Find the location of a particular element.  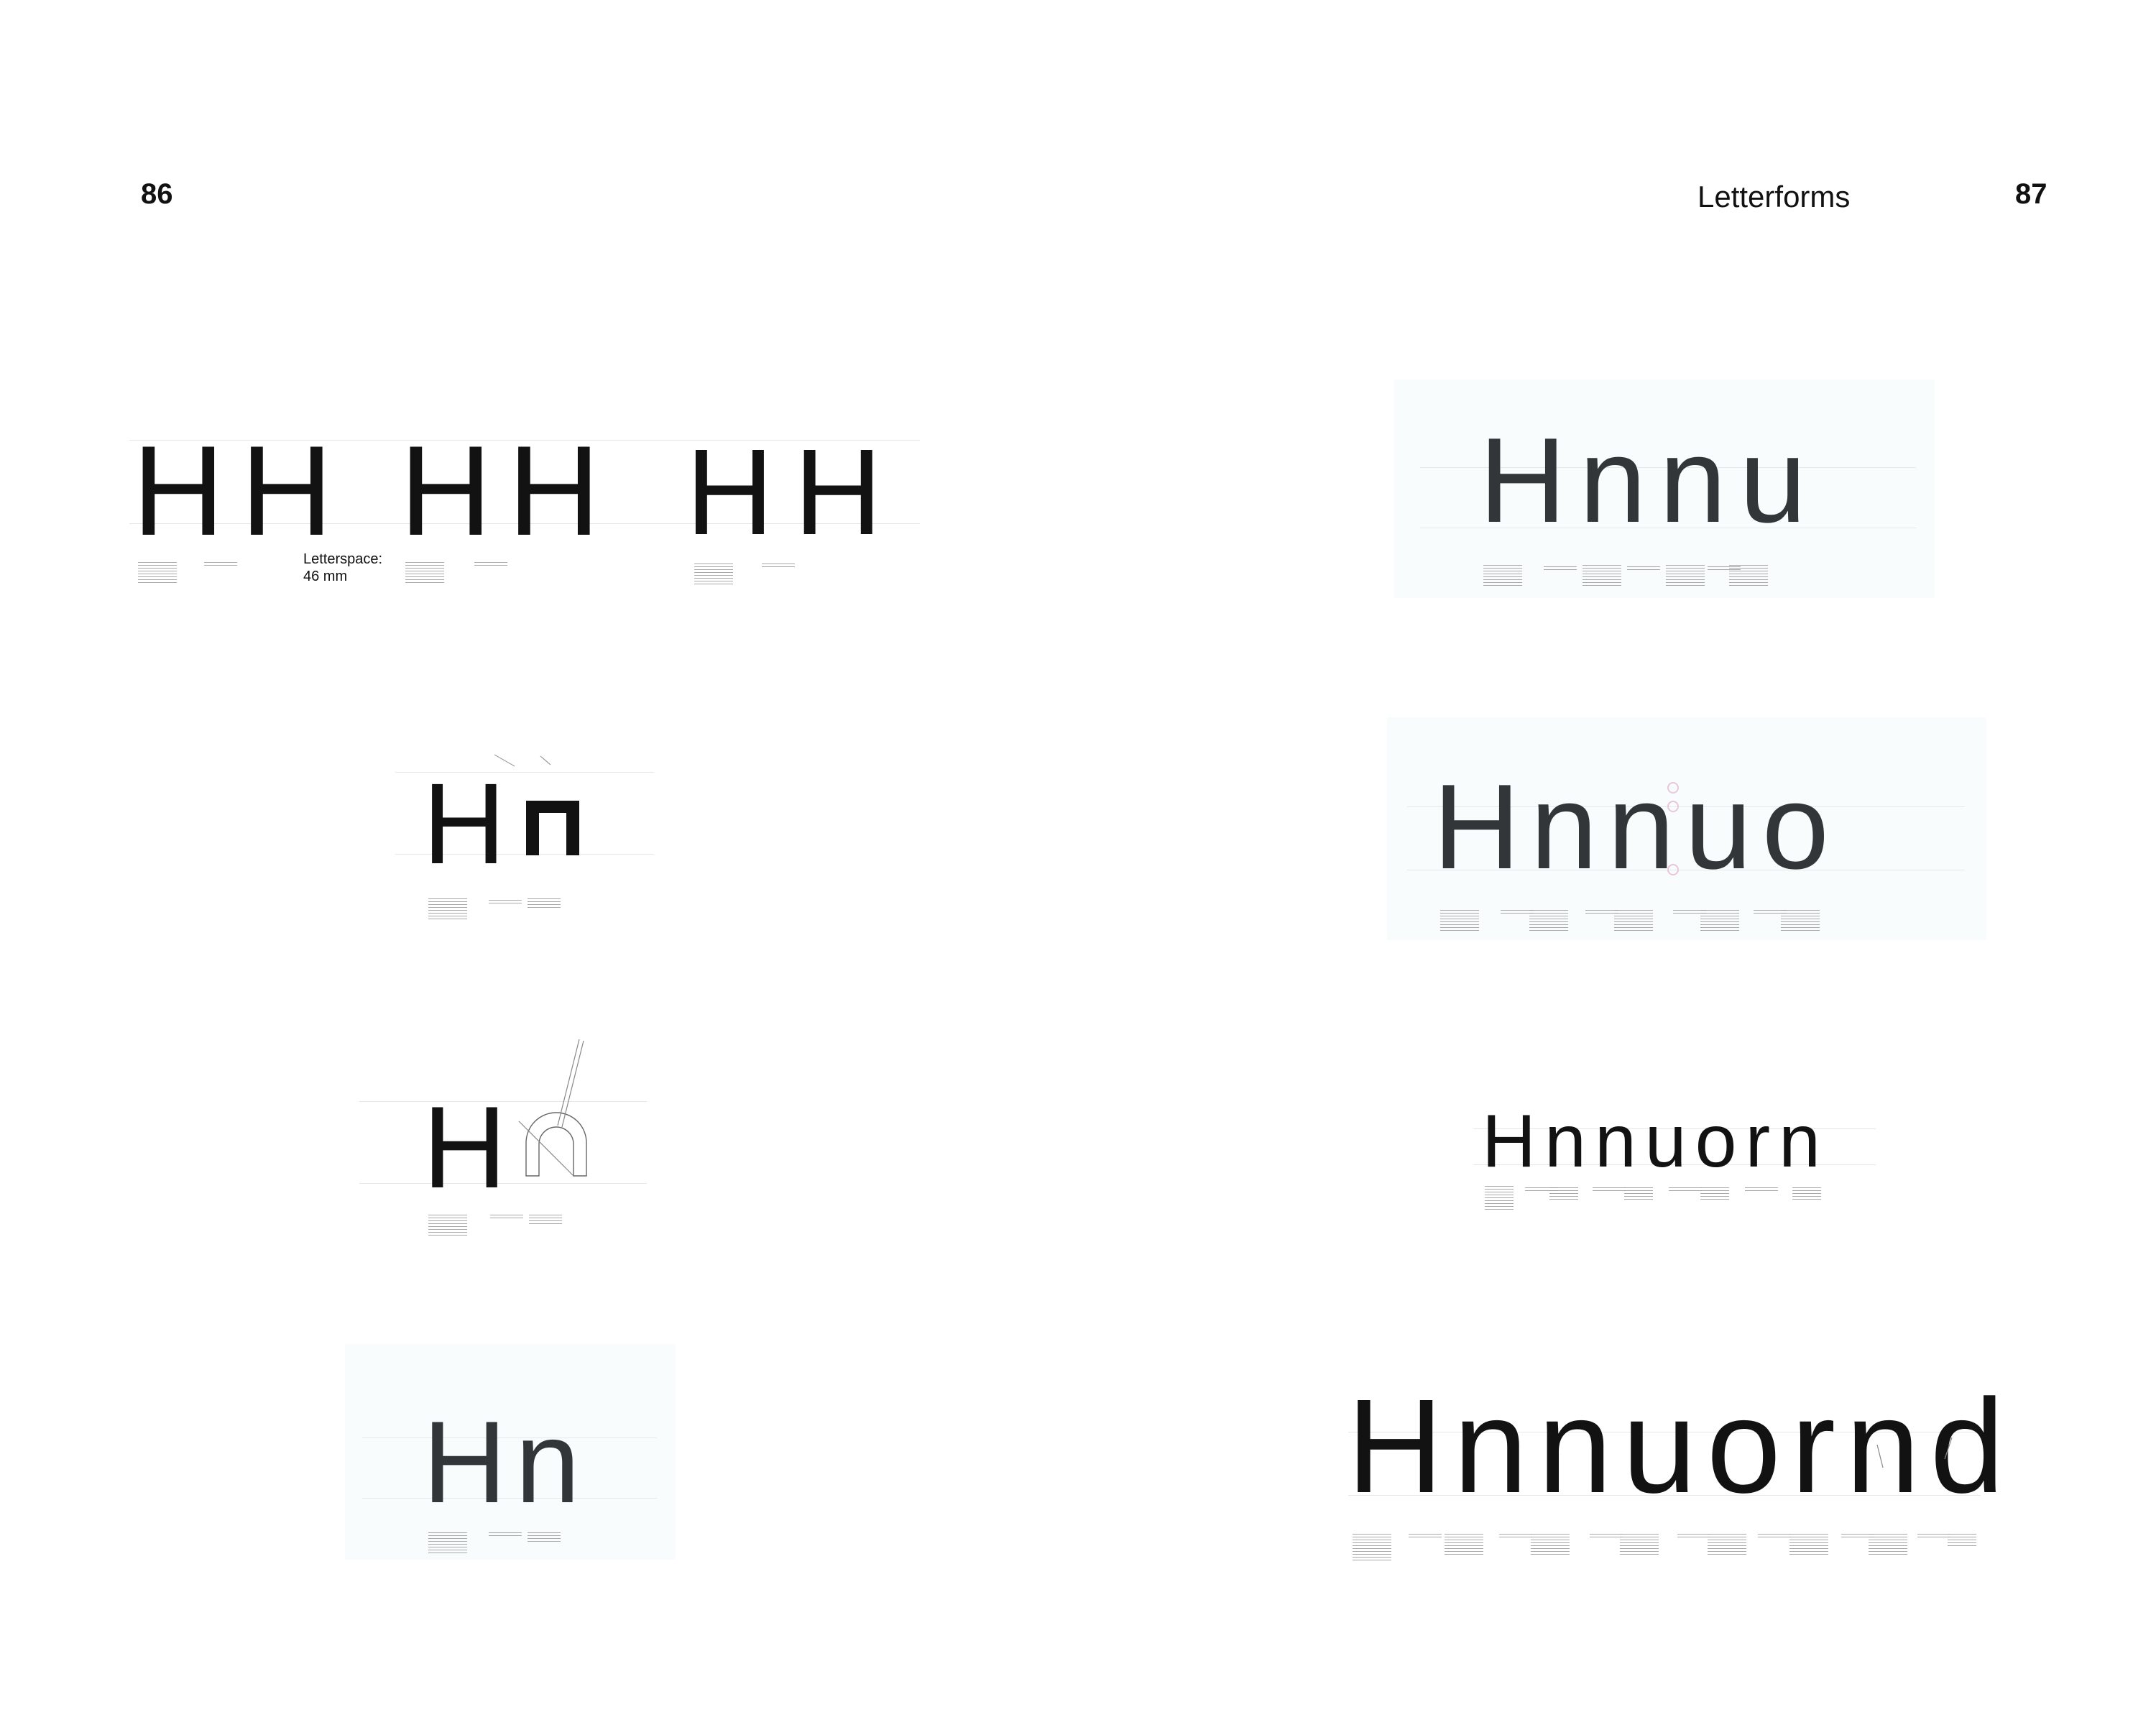

right-page-number: 87 is located at coordinates (2031, 194).